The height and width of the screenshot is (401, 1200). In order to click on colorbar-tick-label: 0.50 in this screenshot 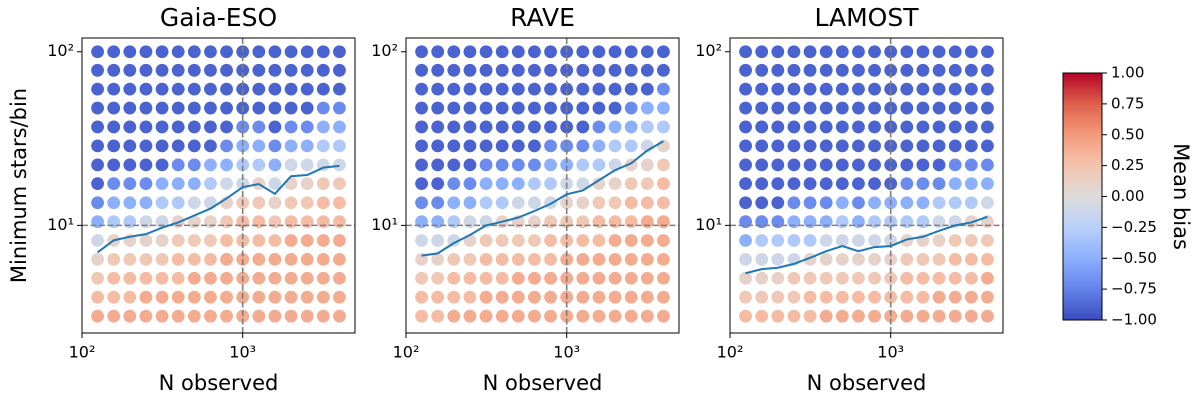, I will do `click(1127, 134)`.